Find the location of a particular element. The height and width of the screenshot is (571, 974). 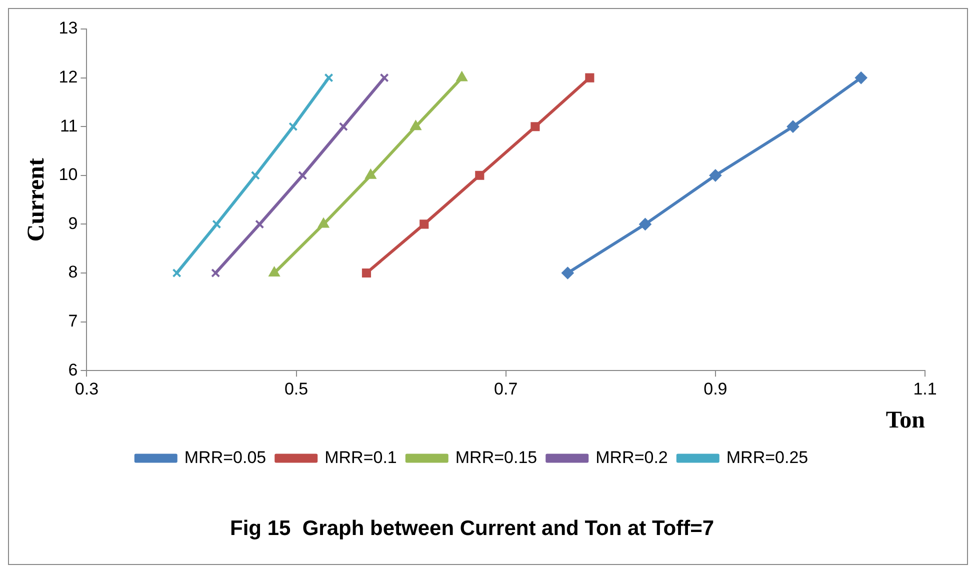

legend-label: MRR=0.2 is located at coordinates (632, 457).